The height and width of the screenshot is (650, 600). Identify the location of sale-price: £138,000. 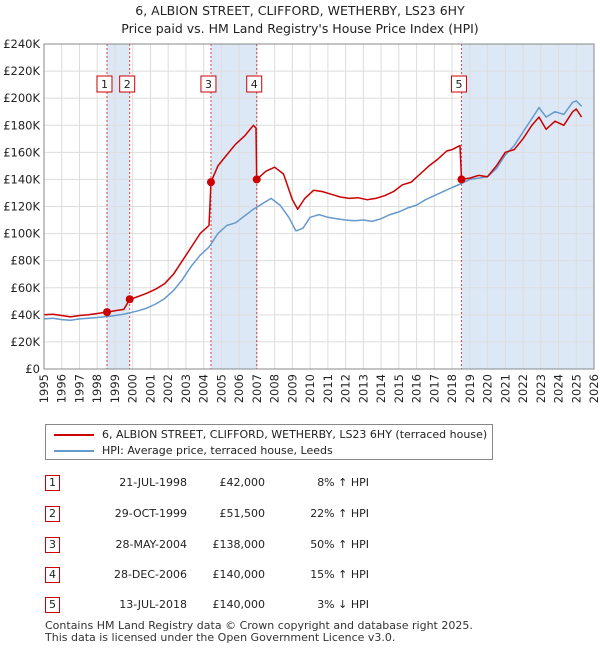
(239, 544).